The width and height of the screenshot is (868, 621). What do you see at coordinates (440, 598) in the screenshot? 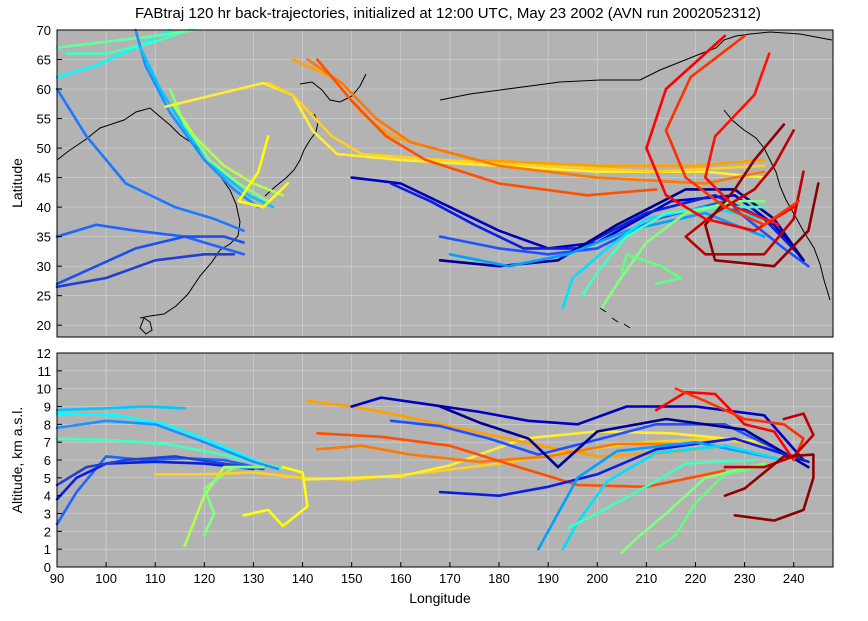
I see `x-axis-label: Longitude` at bounding box center [440, 598].